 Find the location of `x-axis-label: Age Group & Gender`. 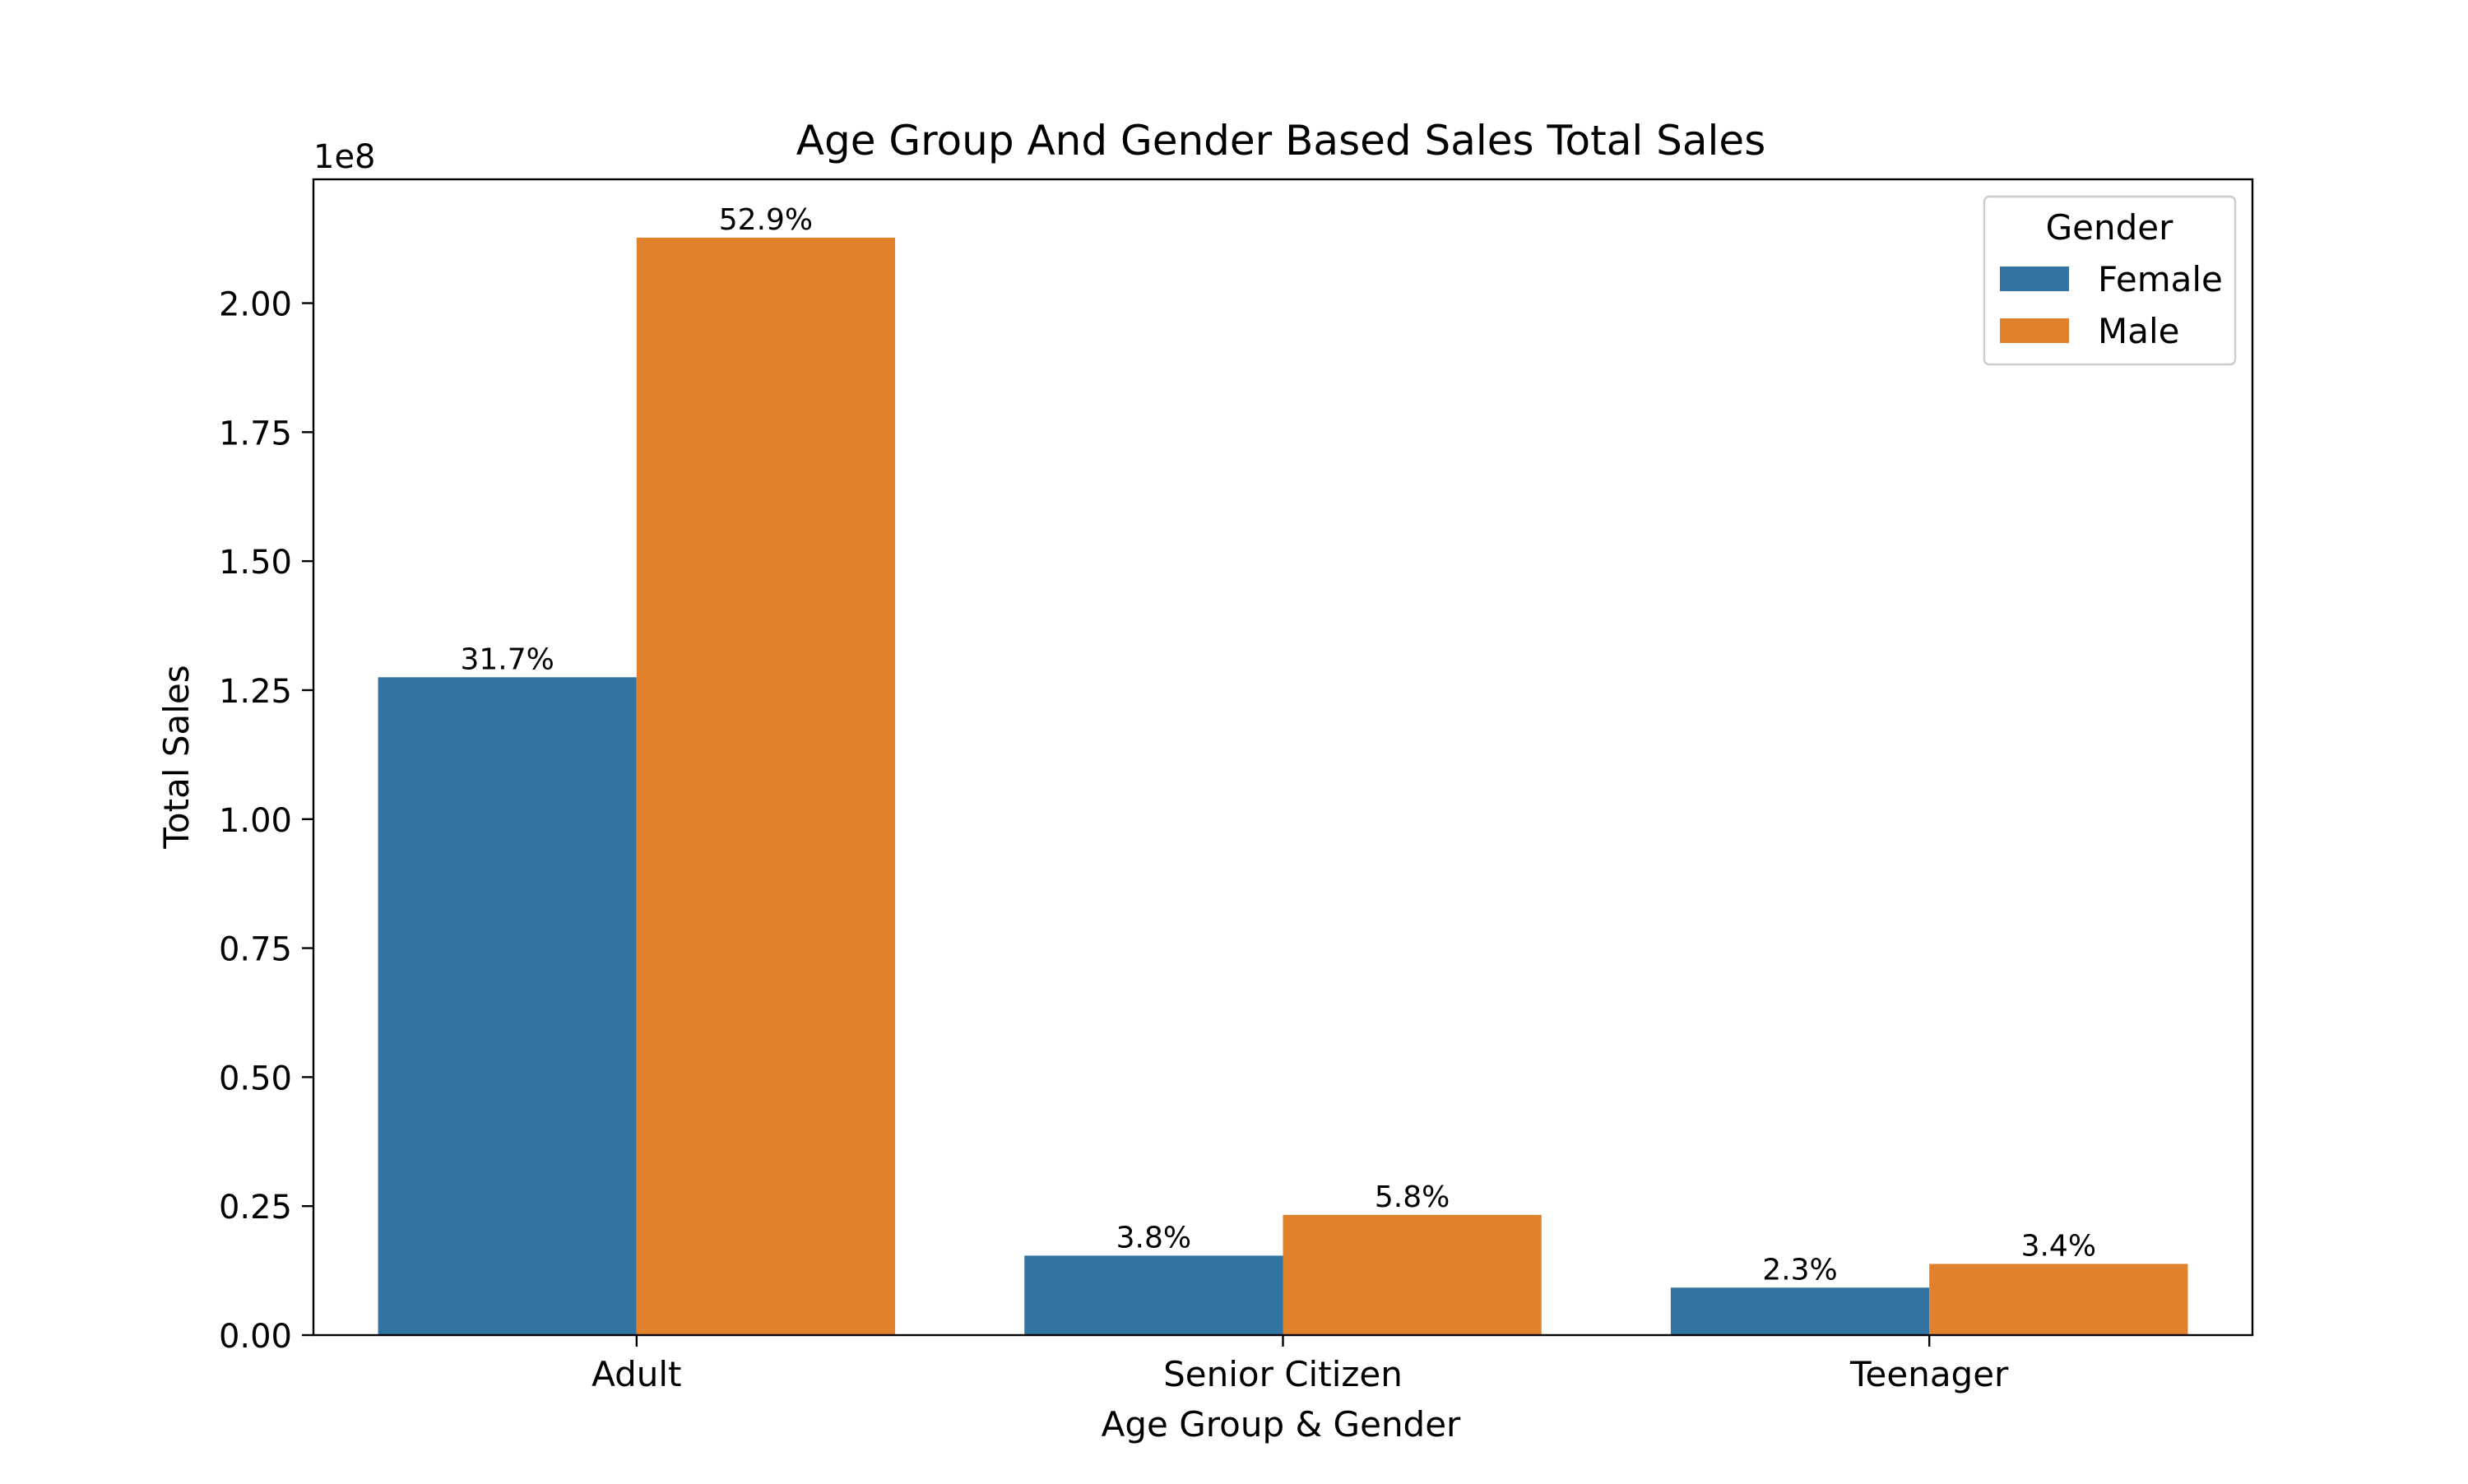

x-axis-label: Age Group & Gender is located at coordinates (1281, 1424).